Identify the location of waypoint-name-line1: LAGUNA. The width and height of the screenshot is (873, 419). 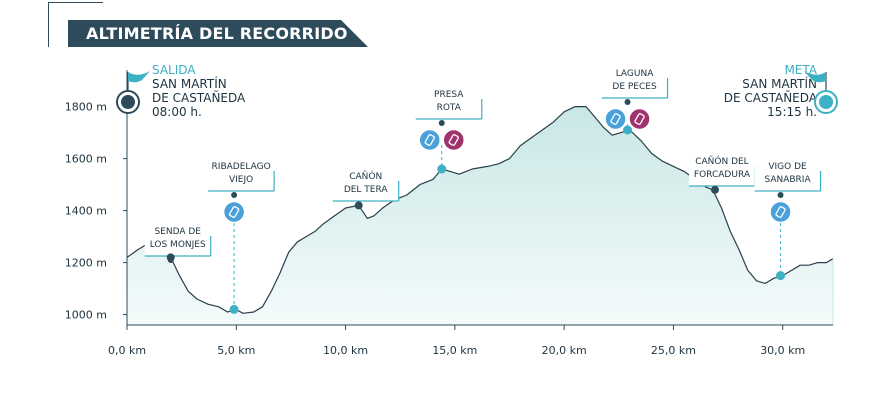
(635, 74).